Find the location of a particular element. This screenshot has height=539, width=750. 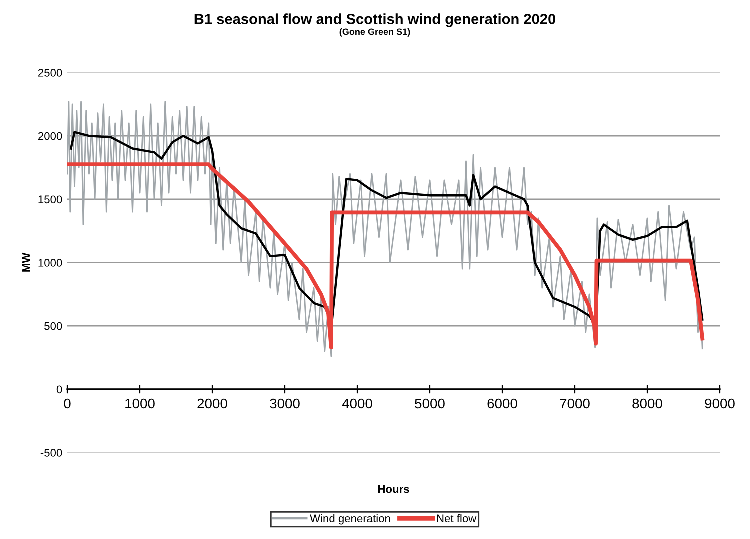

x-tick-label: 1000 is located at coordinates (140, 403).